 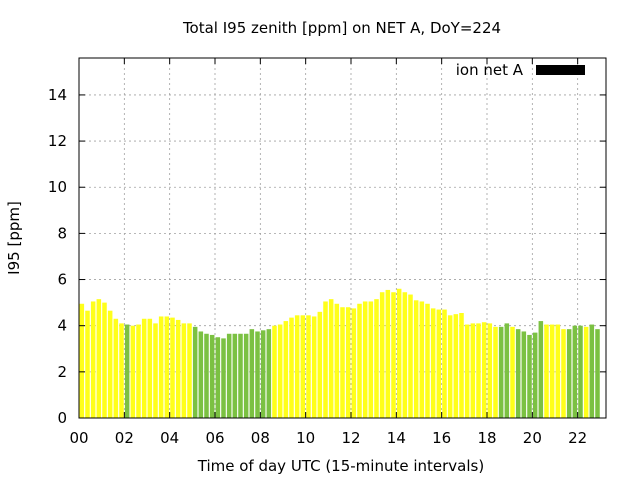 I want to click on y-tick-label: 4, so click(x=62, y=326).